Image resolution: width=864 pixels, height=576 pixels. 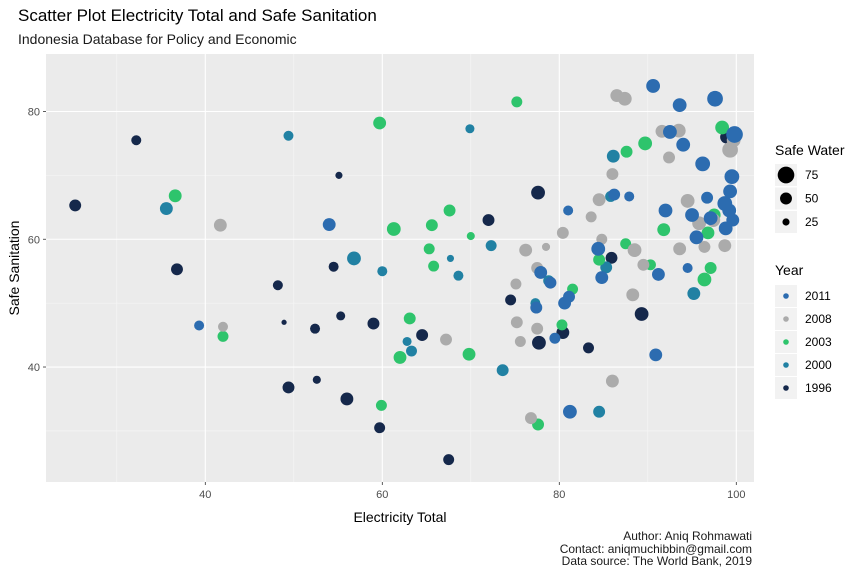 What do you see at coordinates (14, 268) in the screenshot?
I see `y-axis-title: Safe Sanitation` at bounding box center [14, 268].